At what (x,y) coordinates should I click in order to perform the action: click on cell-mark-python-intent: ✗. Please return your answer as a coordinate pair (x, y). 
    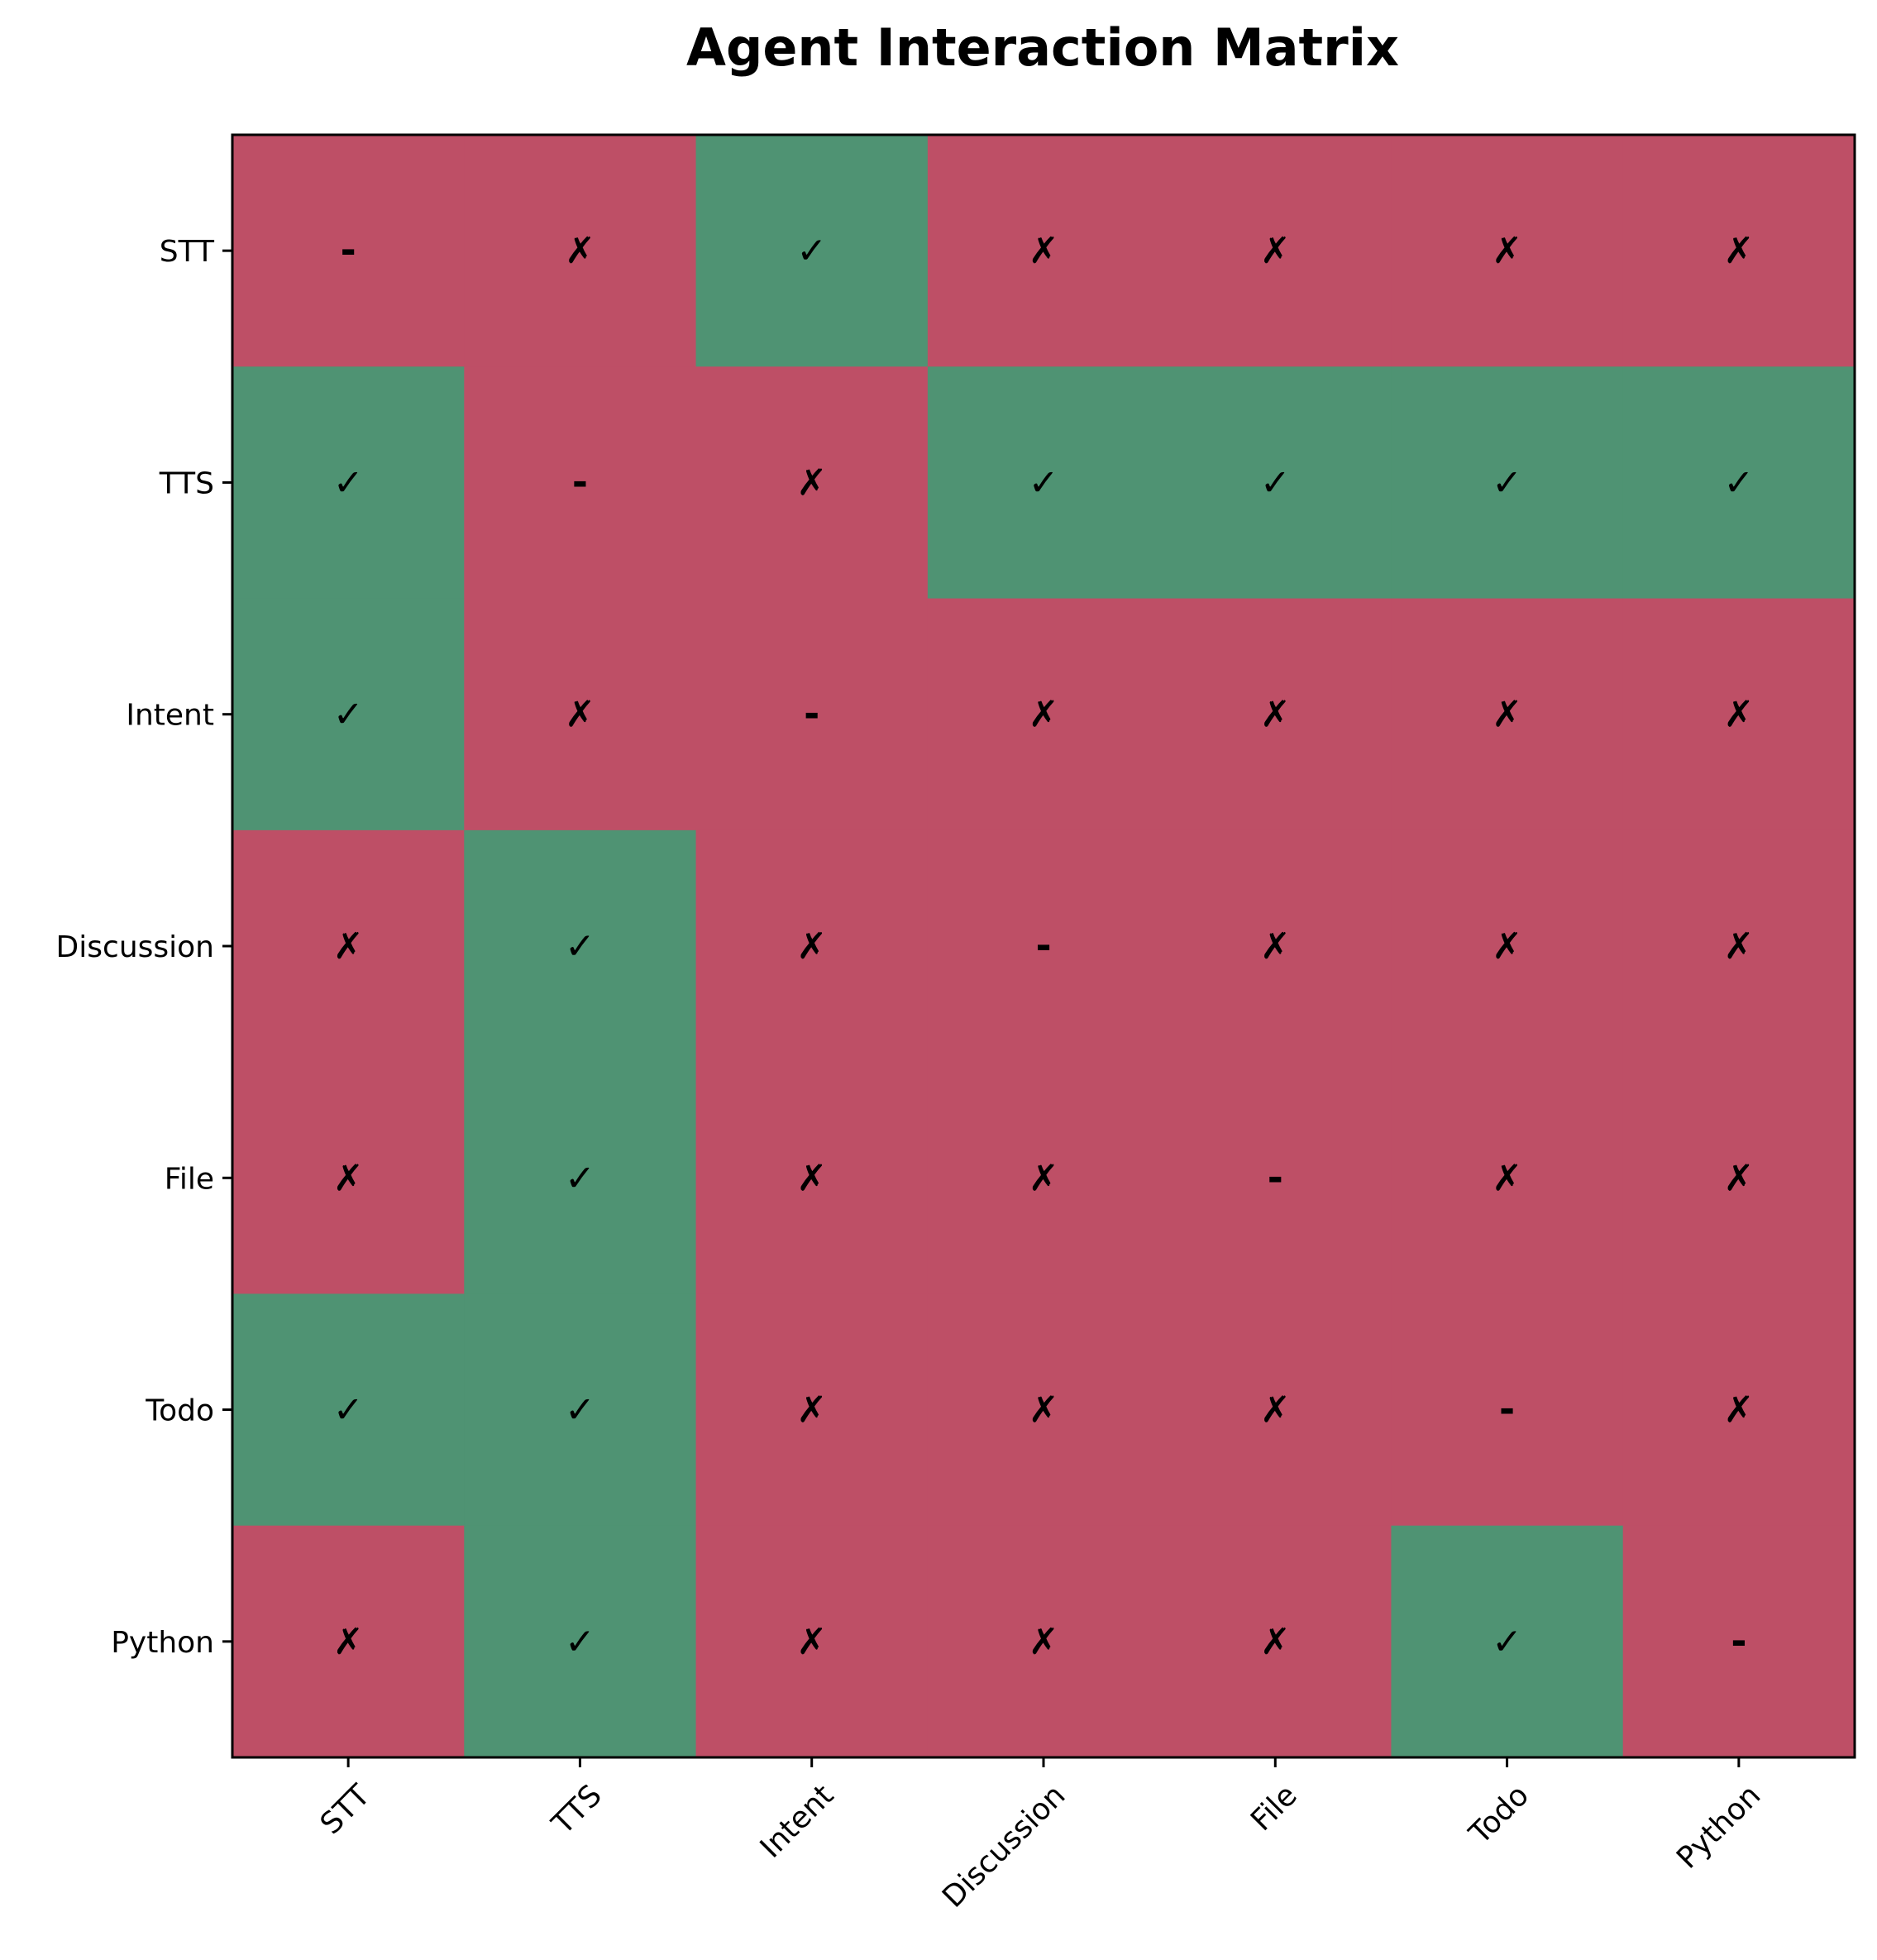
    Looking at the image, I should click on (811, 1642).